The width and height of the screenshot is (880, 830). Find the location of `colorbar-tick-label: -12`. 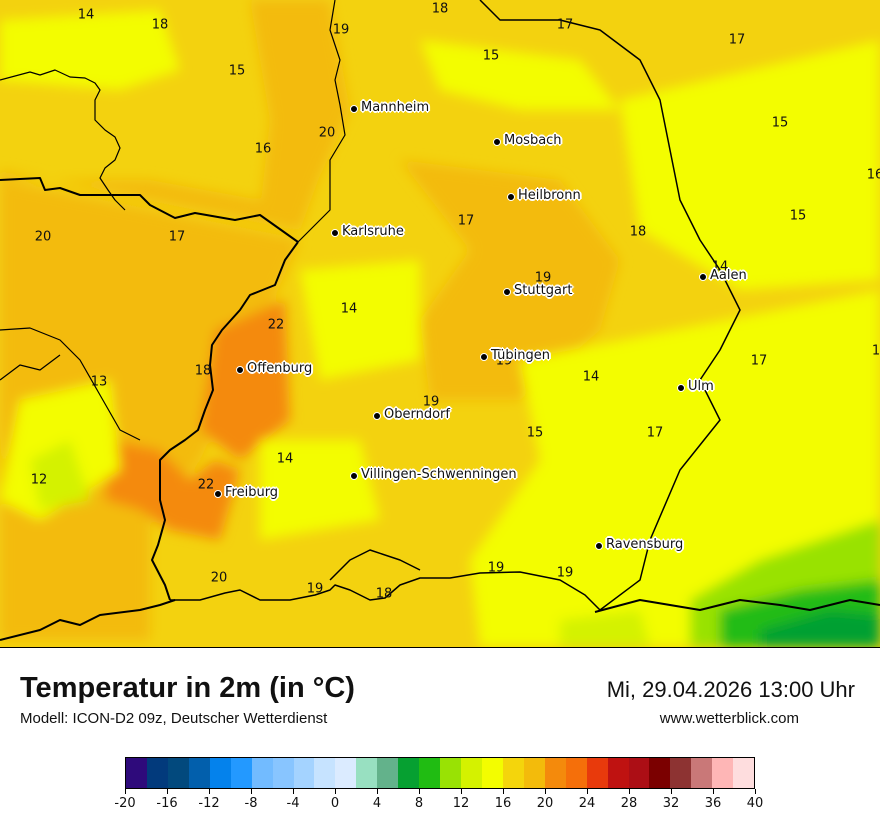

colorbar-tick-label: -12 is located at coordinates (209, 803).